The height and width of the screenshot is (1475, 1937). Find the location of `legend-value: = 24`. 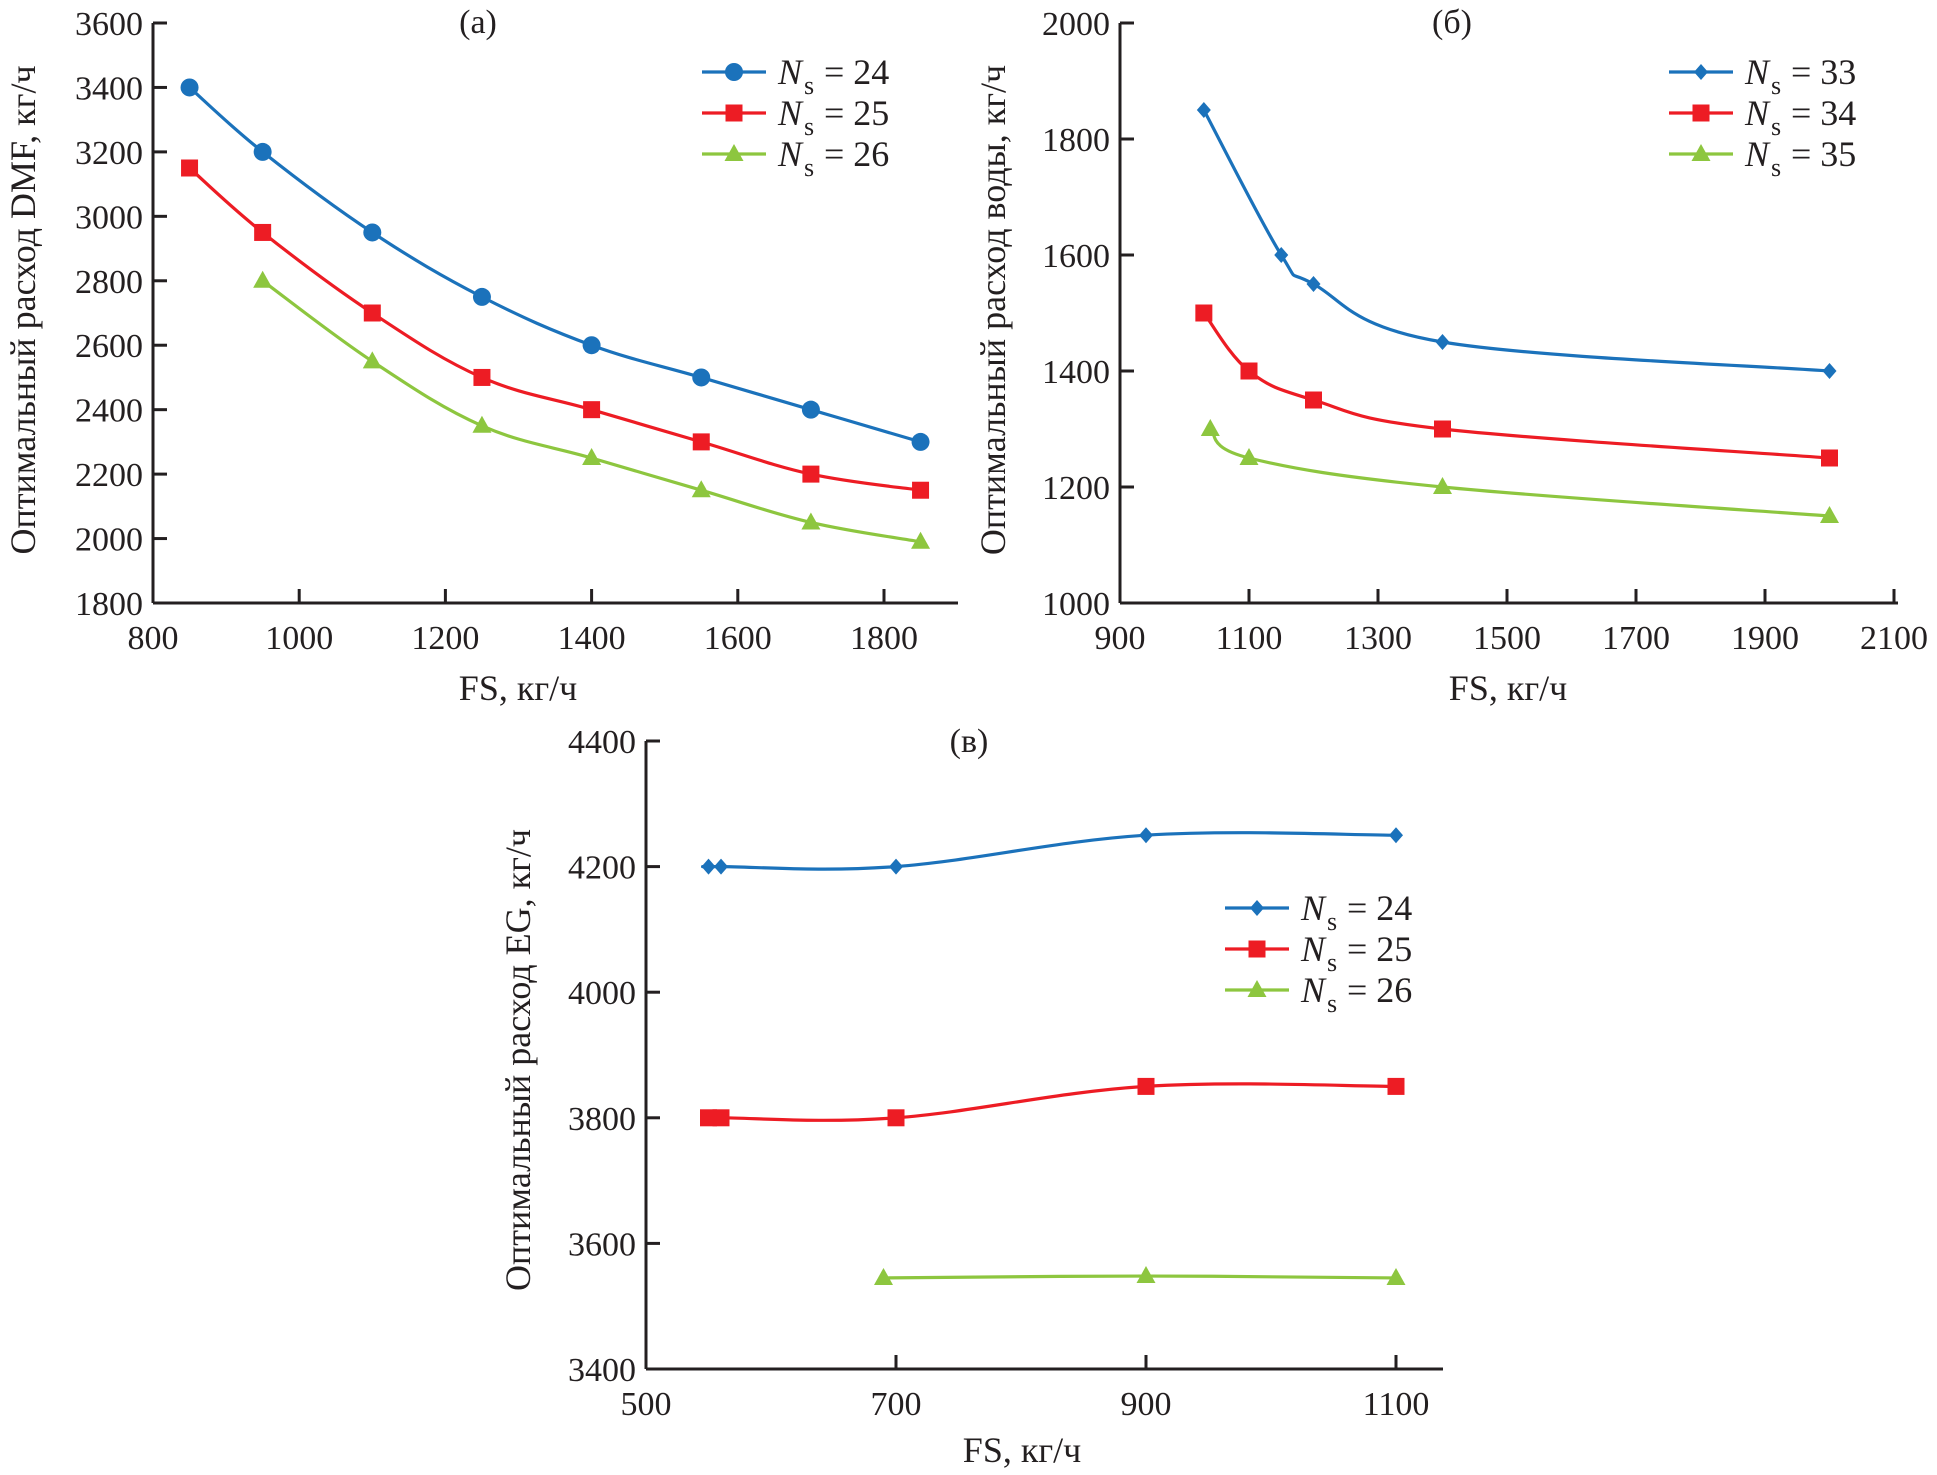

legend-value: = 24 is located at coordinates (1379, 908).